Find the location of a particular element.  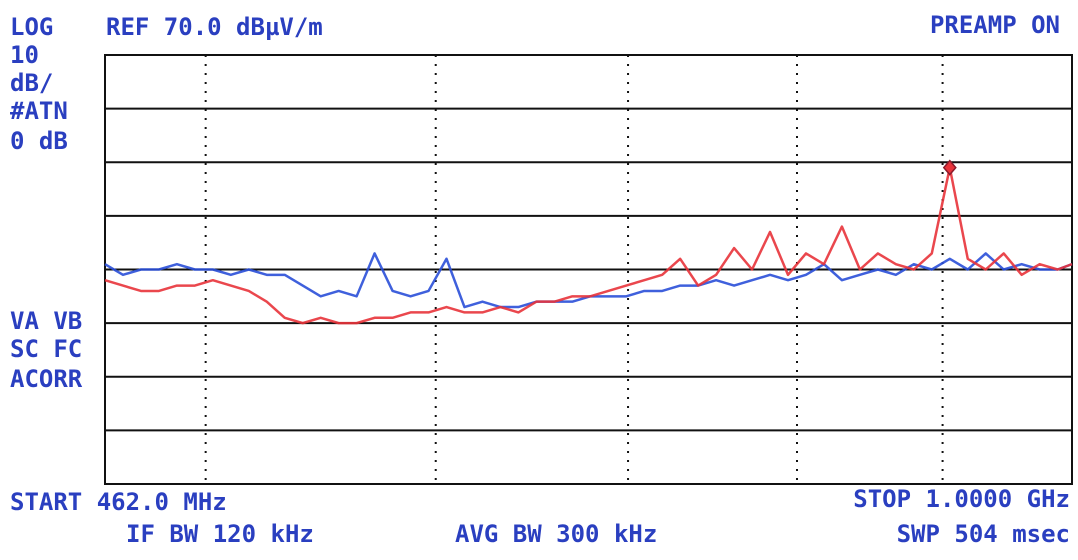

avg-bw: AVG BW 300 kHz is located at coordinates (556, 534).